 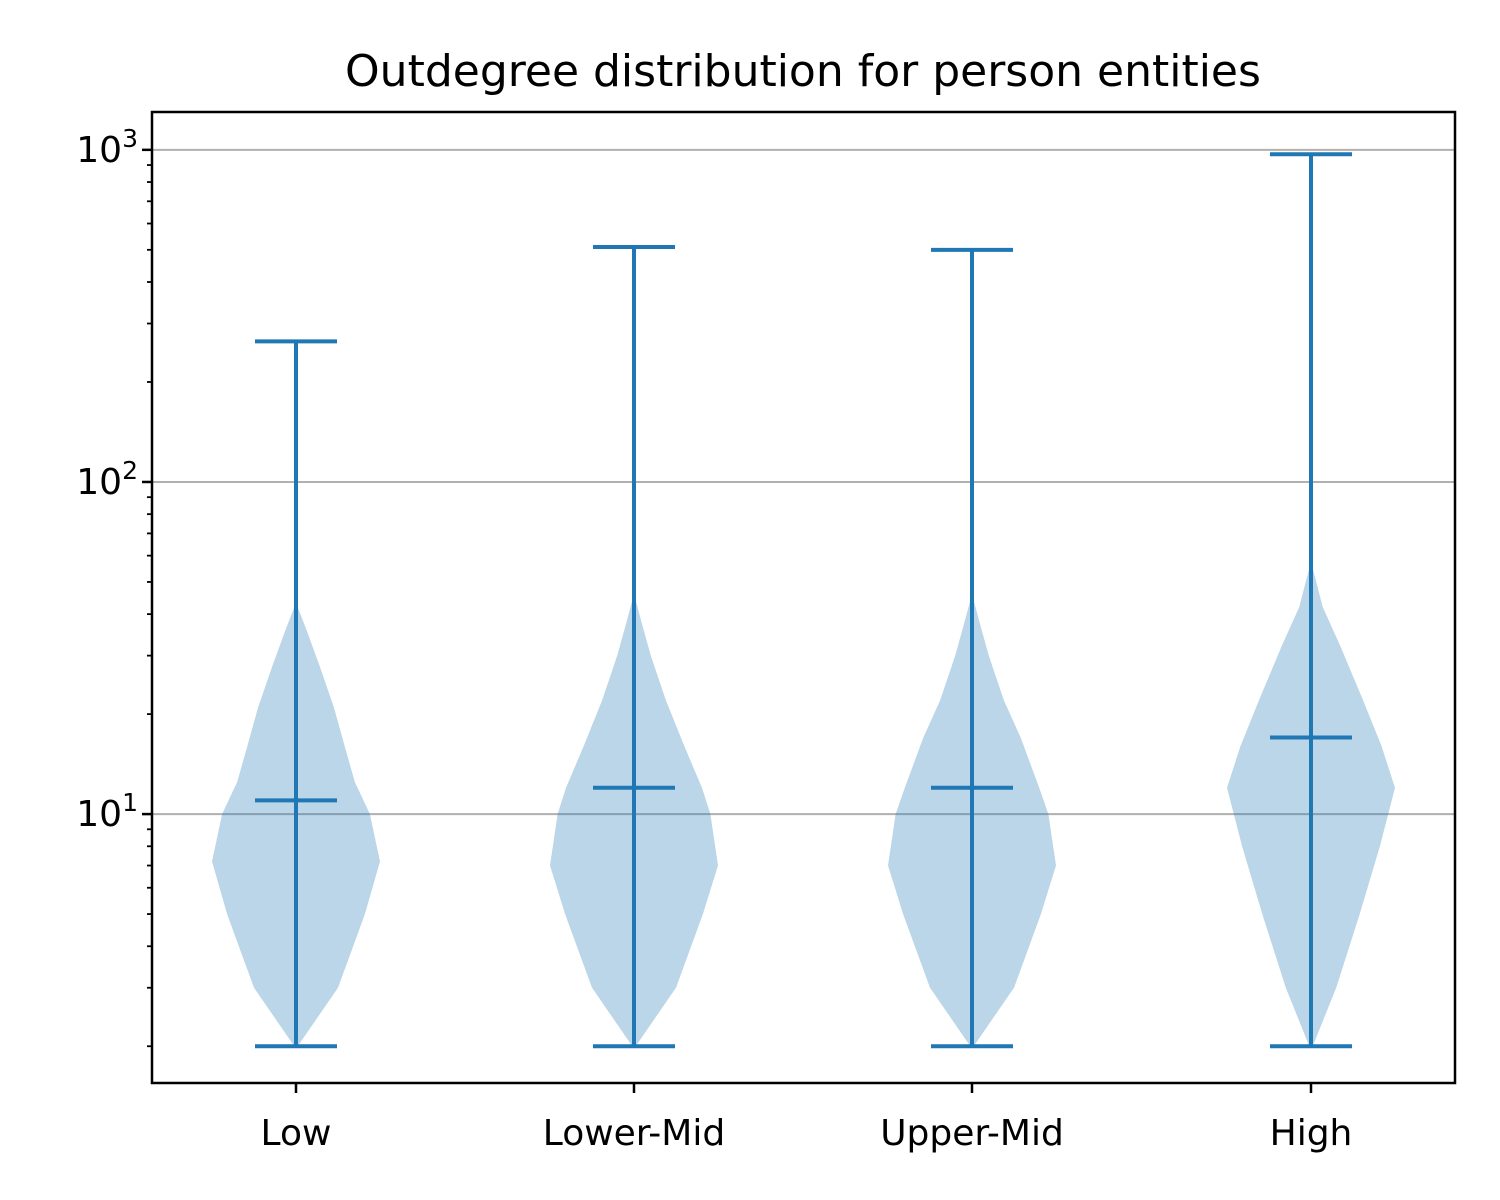 I want to click on y-tick-label: 10², so click(x=107, y=479).